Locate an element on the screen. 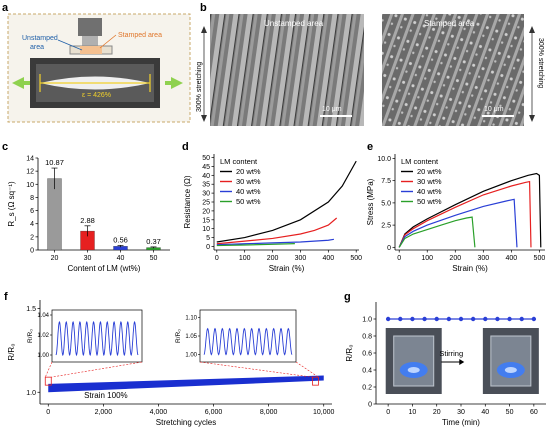  inset-oscillation is located at coordinates (97, 338).